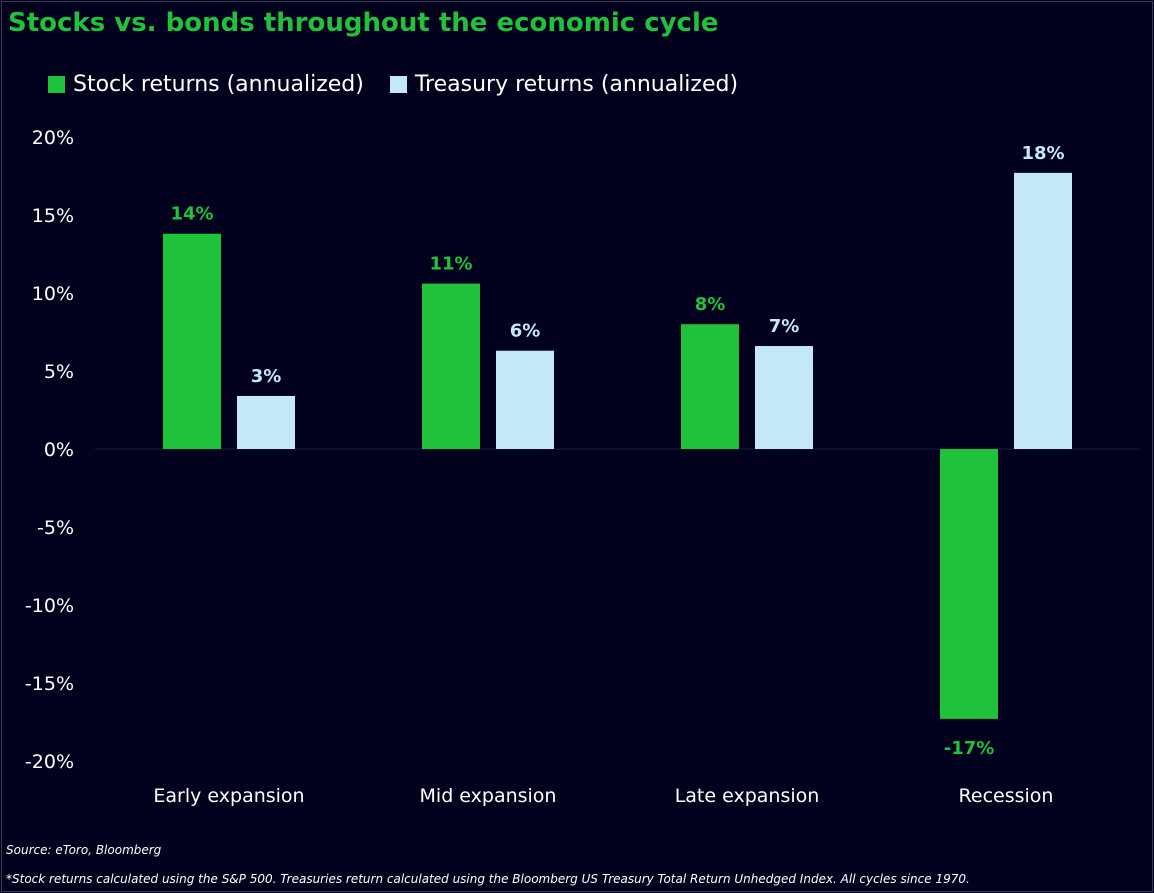 The height and width of the screenshot is (893, 1154). What do you see at coordinates (525, 331) in the screenshot?
I see `data-label: 6%` at bounding box center [525, 331].